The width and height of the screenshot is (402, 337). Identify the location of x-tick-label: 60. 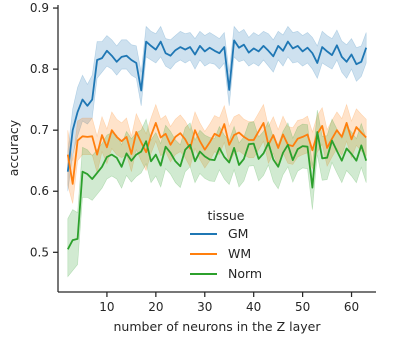
(351, 307).